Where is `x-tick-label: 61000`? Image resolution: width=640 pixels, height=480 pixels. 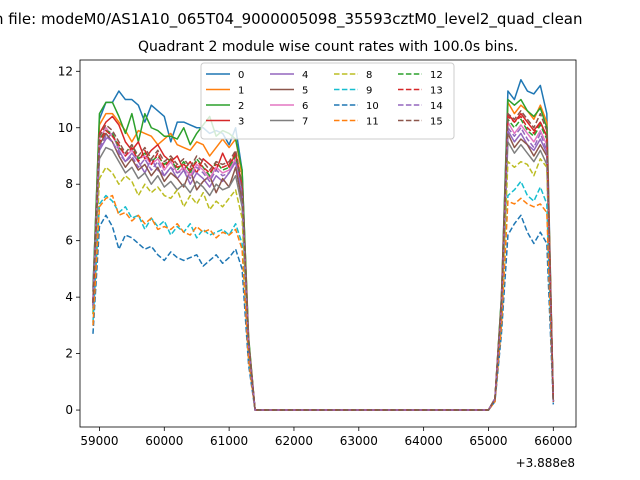
x-tick-label: 61000 is located at coordinates (229, 441).